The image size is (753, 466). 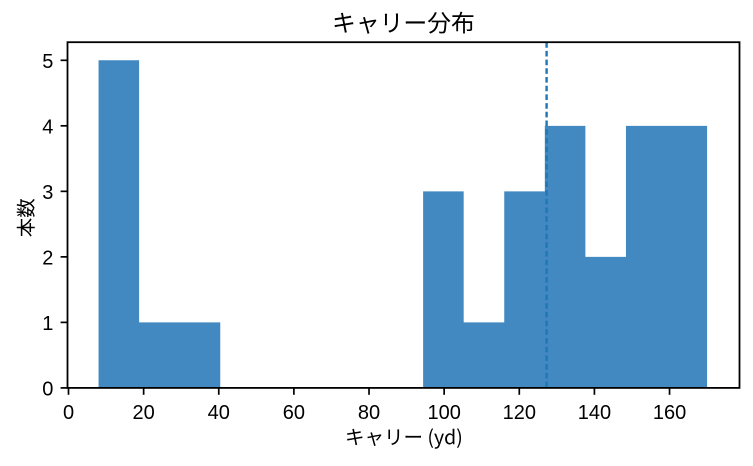 What do you see at coordinates (219, 413) in the screenshot?
I see `svg-text: 40` at bounding box center [219, 413].